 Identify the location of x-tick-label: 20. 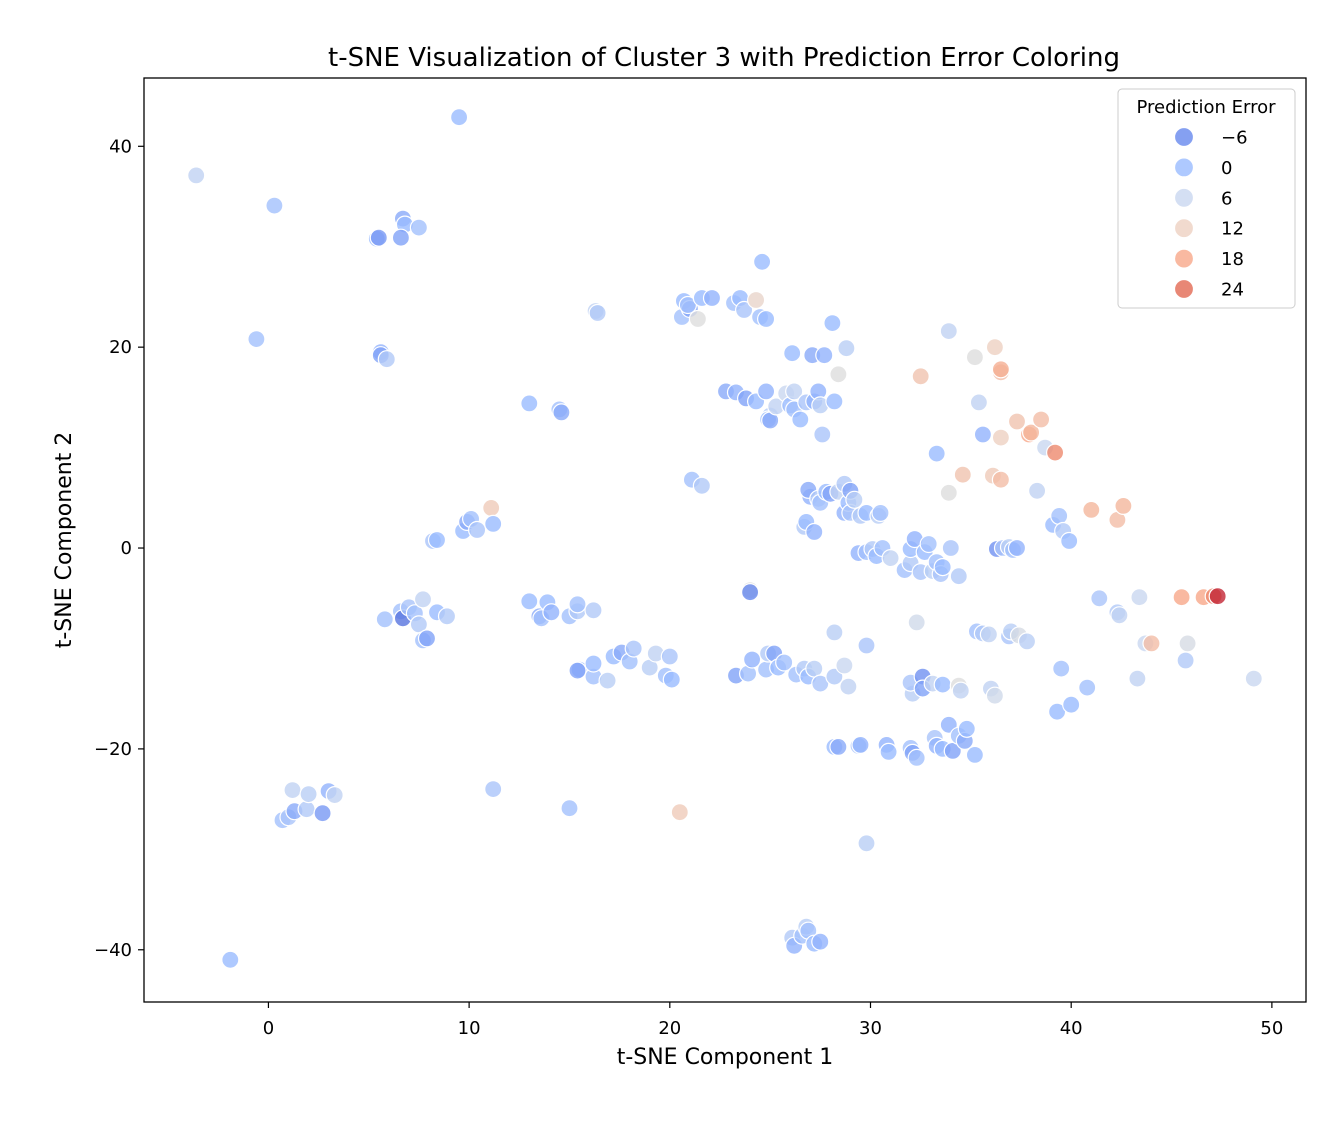
(669, 1028).